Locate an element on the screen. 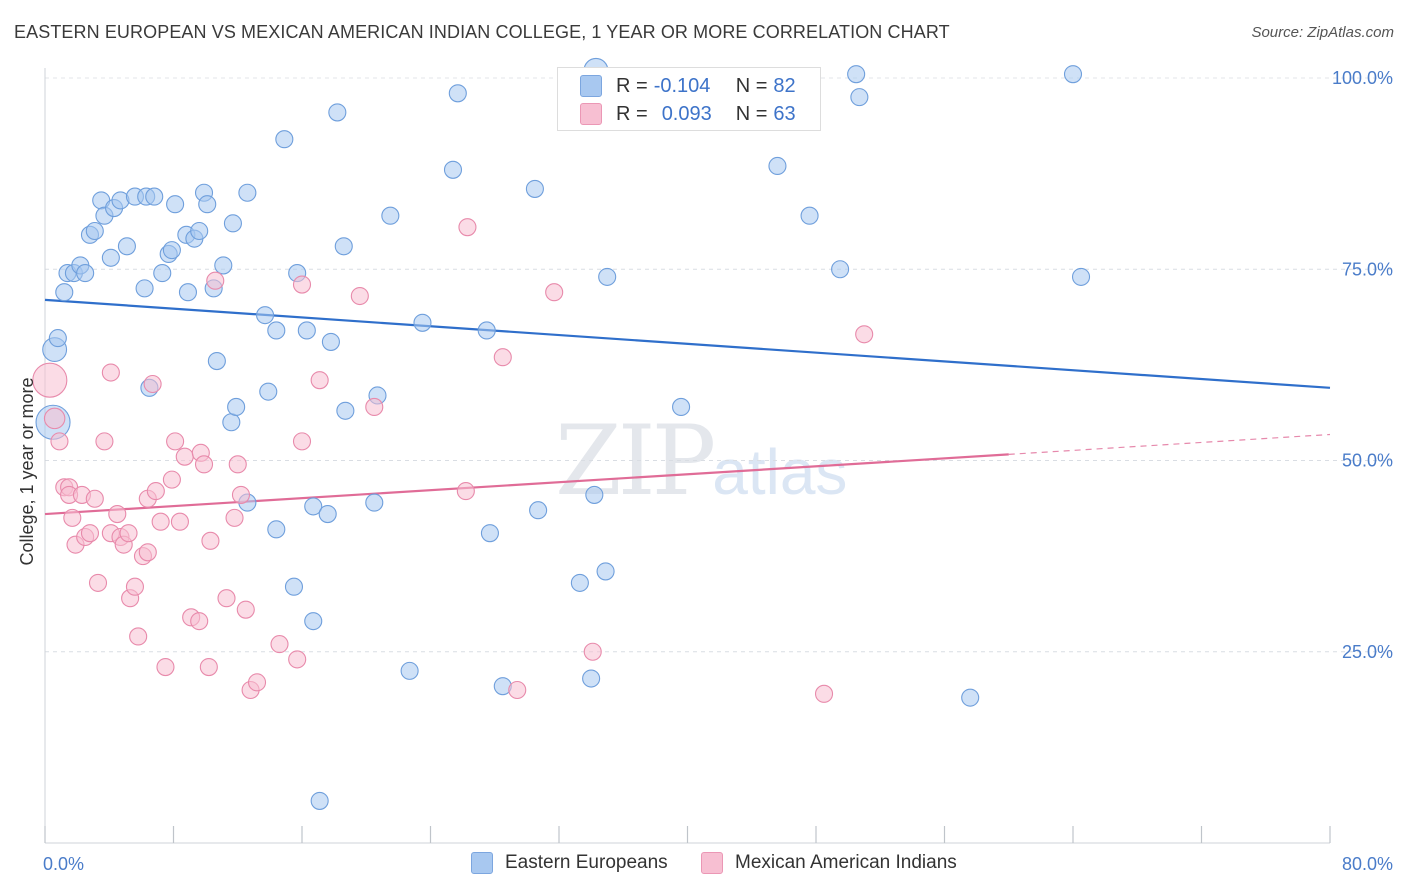  y-tick-label: 25.0% is located at coordinates (1367, 652).